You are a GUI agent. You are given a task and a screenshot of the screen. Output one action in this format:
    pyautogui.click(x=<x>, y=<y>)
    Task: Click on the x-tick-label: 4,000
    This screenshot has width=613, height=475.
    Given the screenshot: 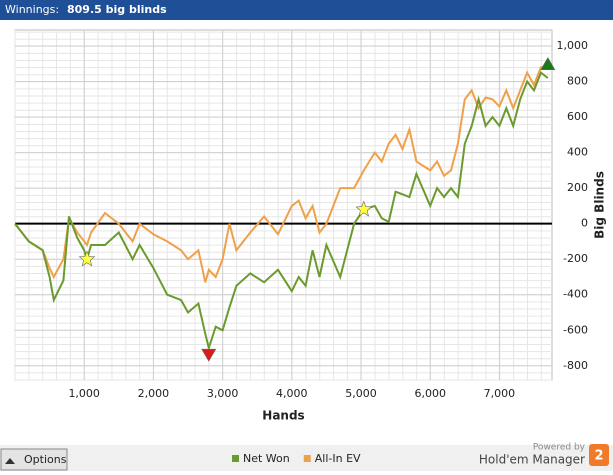 What is the action you would take?
    pyautogui.click(x=292, y=393)
    